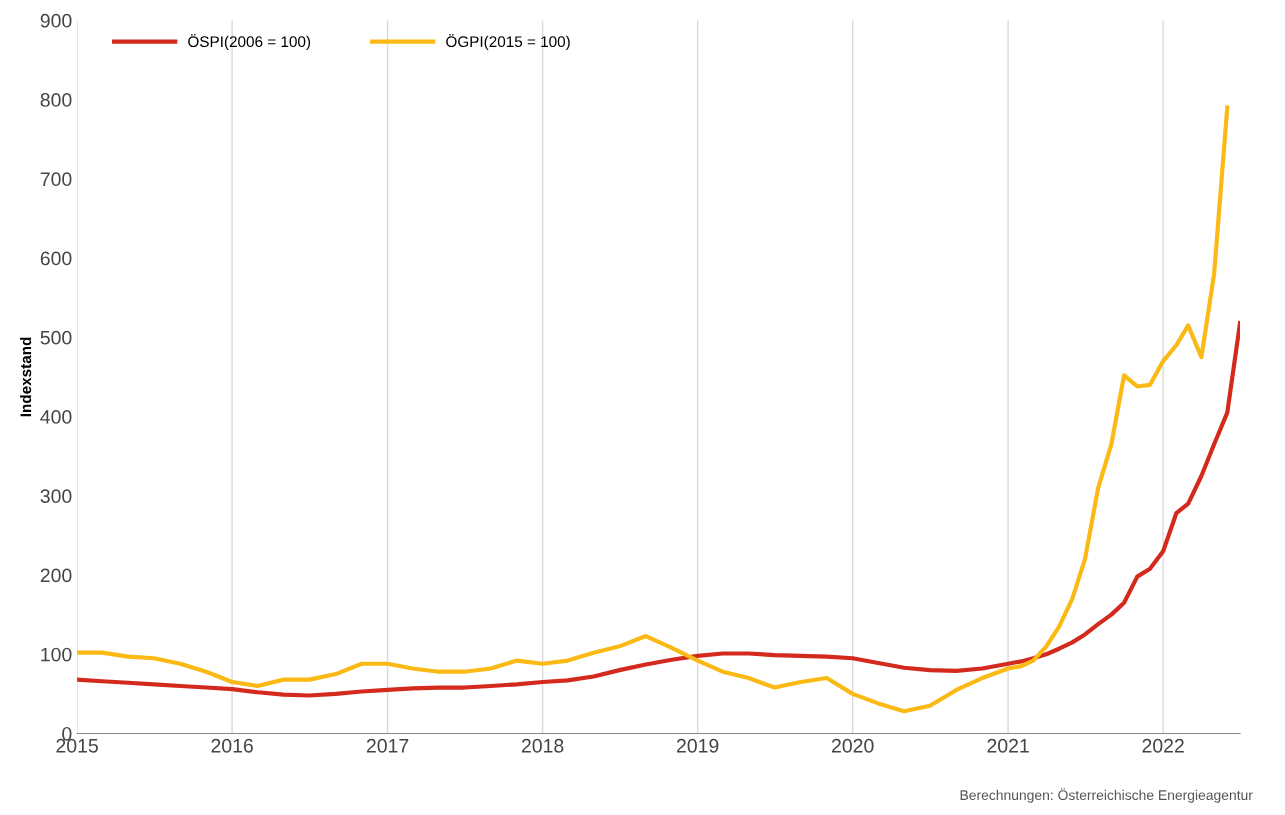 This screenshot has height=815, width=1285. I want to click on legend-label: ÖSPI(2006 = 100), so click(249, 42).